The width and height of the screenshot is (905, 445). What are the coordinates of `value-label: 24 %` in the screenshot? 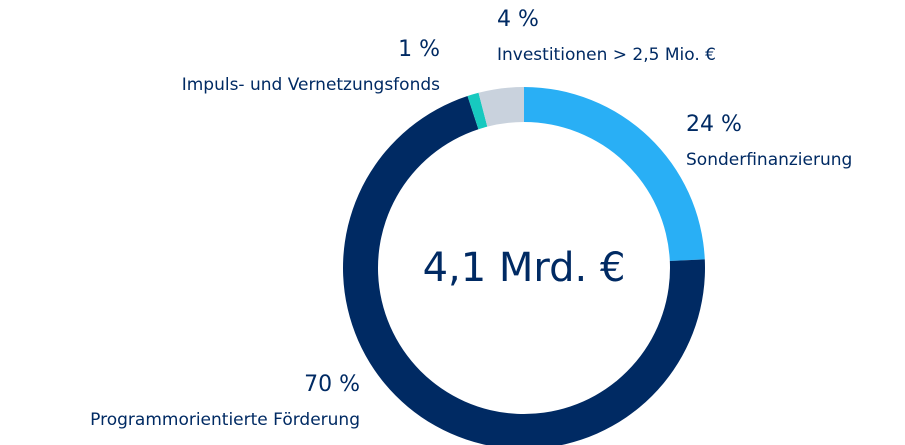 It's located at (714, 124).